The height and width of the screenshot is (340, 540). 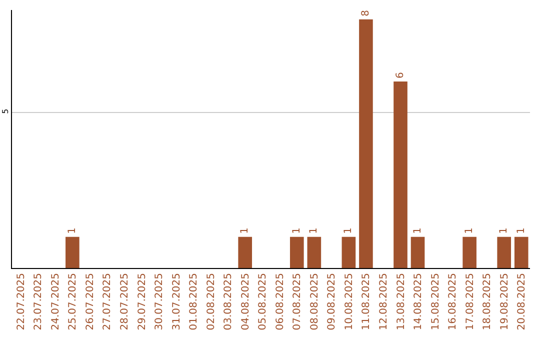 What do you see at coordinates (56, 301) in the screenshot?
I see `x-tick-label: 24.07.2025` at bounding box center [56, 301].